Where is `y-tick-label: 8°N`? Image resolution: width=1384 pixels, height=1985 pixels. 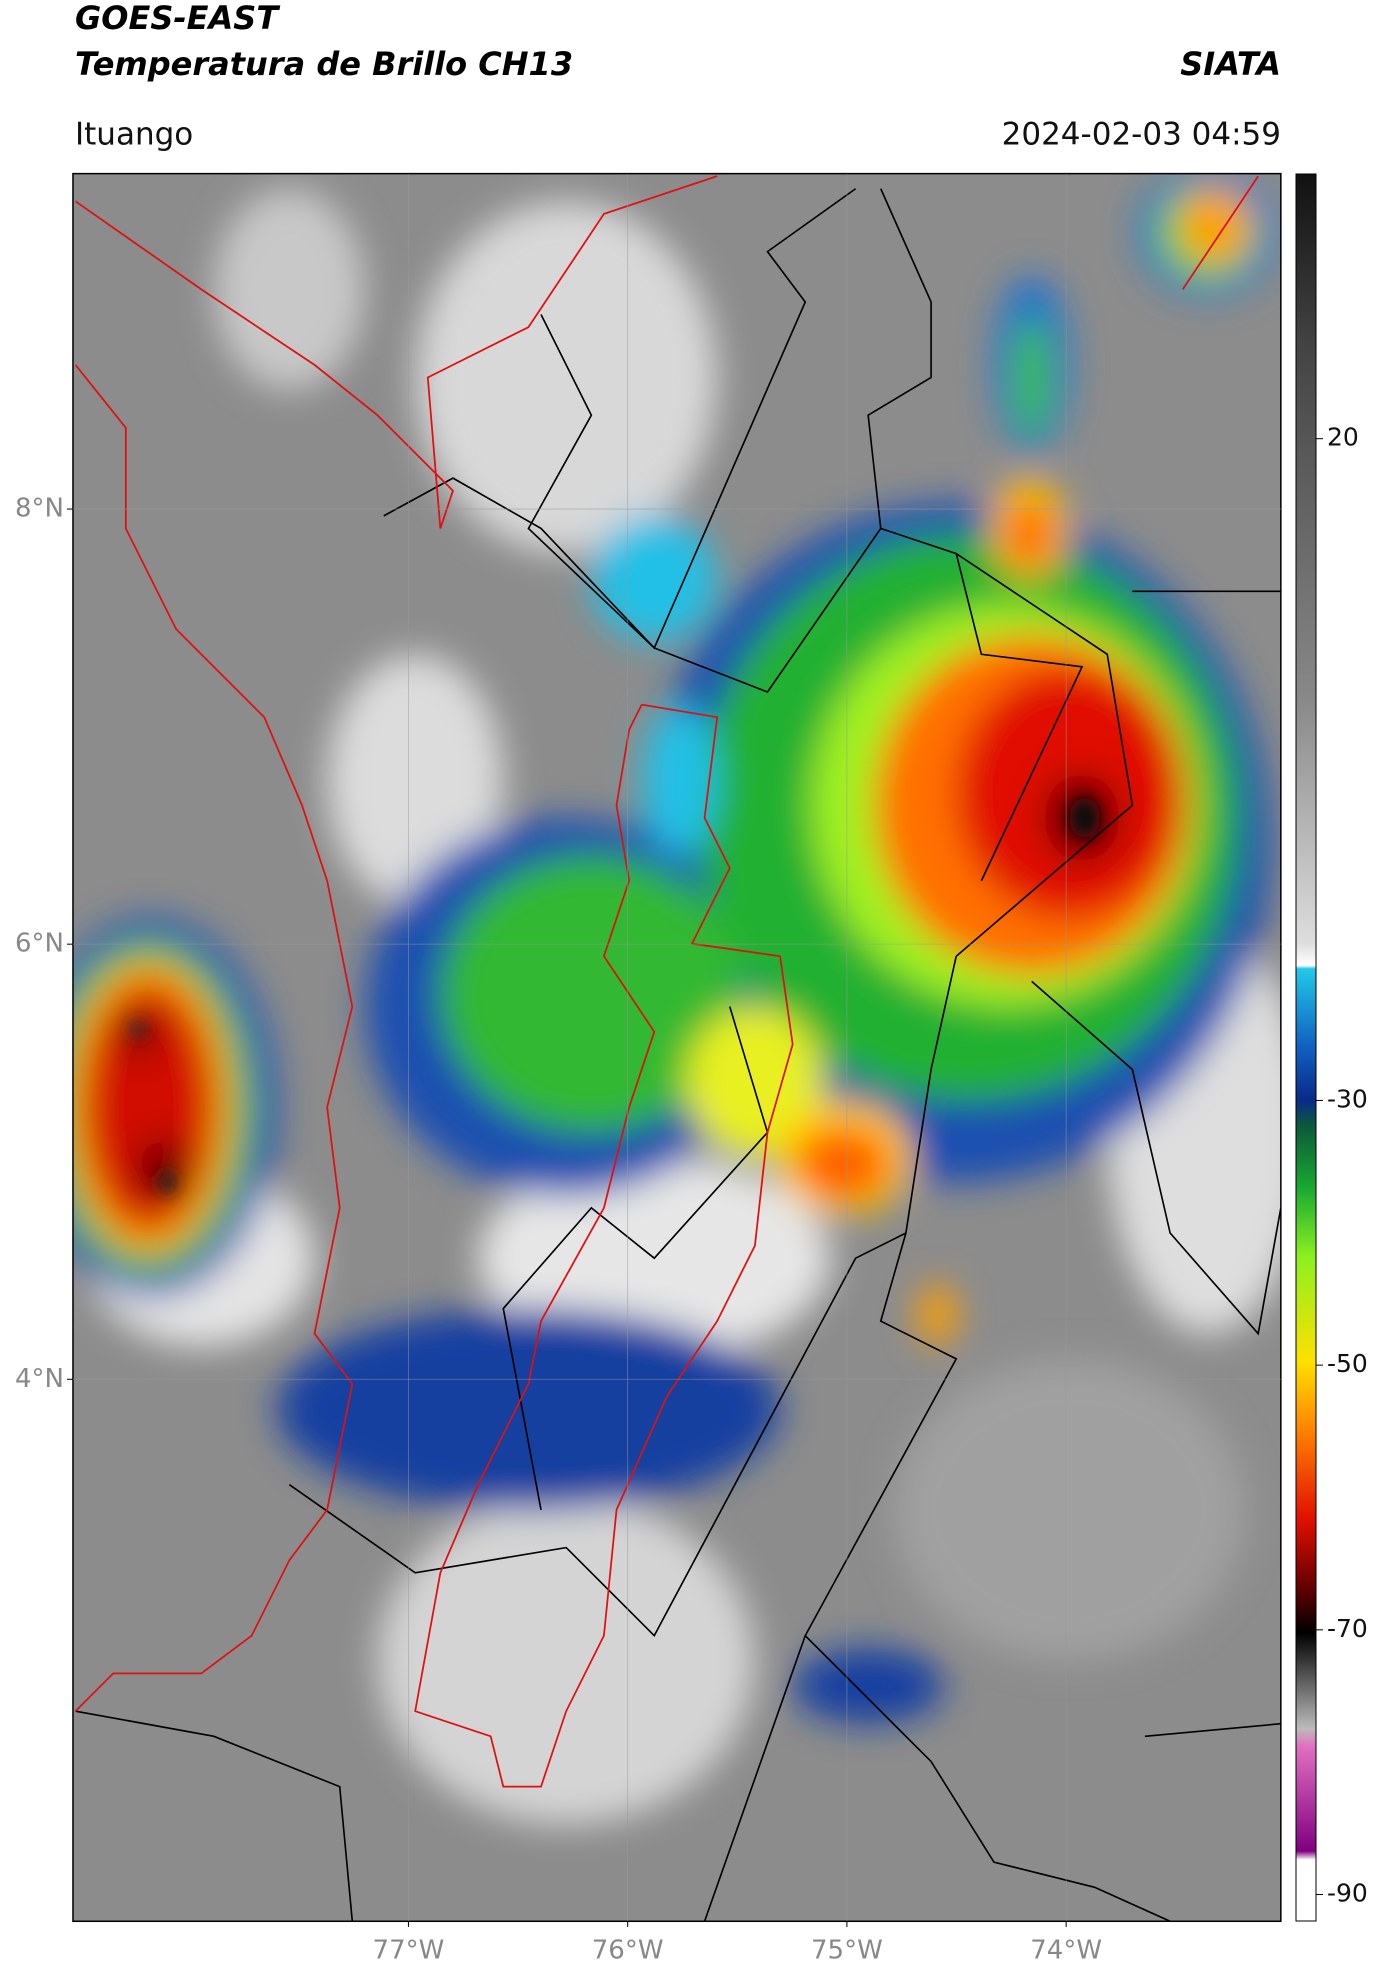
y-tick-label: 8°N is located at coordinates (39, 509).